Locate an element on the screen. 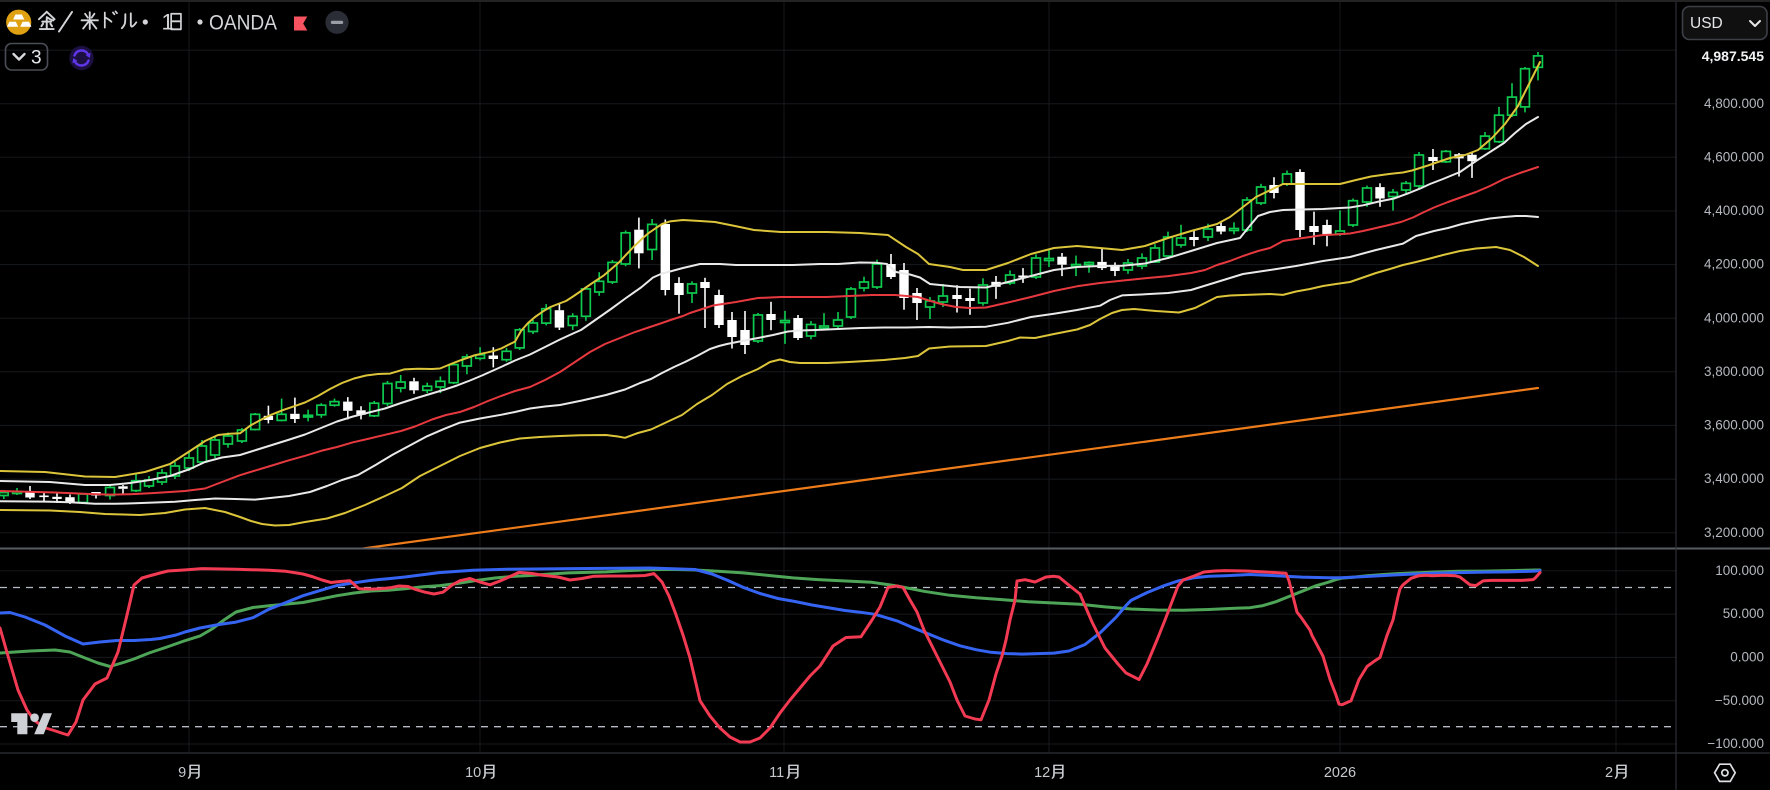  svg-text: 2 is located at coordinates (1609, 773).